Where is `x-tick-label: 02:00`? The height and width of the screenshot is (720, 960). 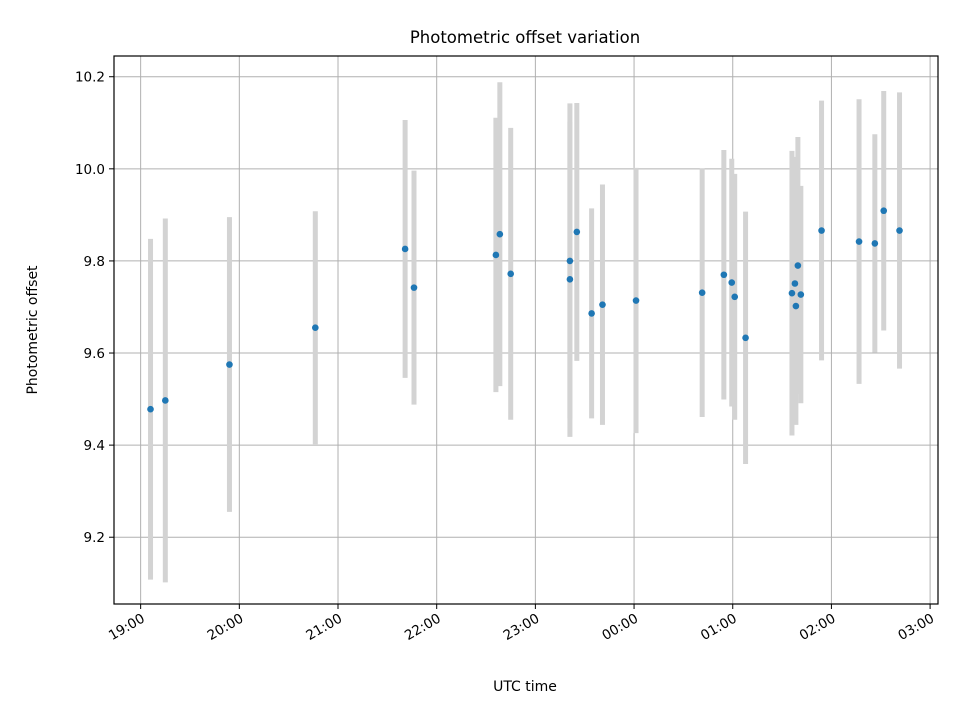
x-tick-label: 02:00 is located at coordinates (818, 627).